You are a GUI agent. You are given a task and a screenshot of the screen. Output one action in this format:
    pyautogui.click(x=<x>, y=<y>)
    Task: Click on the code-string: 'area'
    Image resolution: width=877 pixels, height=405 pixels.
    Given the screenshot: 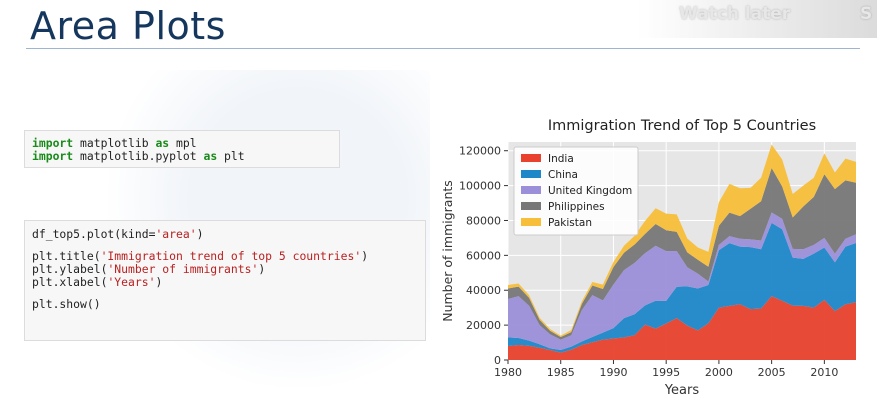 What is the action you would take?
    pyautogui.click(x=176, y=234)
    